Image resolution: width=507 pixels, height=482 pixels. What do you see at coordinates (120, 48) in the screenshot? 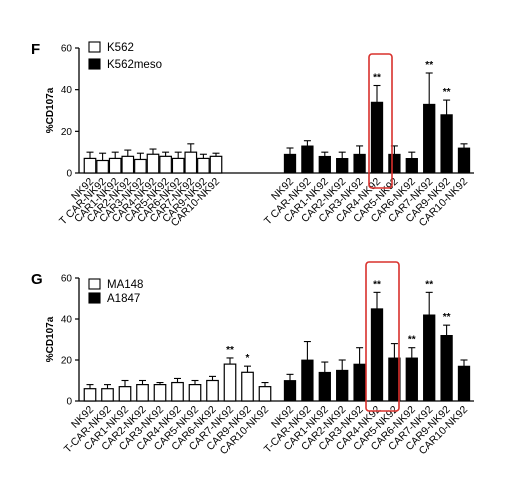
I see `legend-label: K562` at bounding box center [120, 48].